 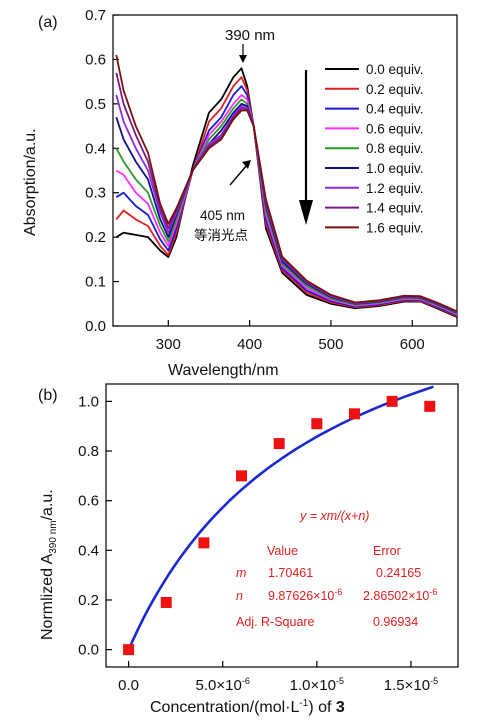 What do you see at coordinates (282, 551) in the screenshot?
I see `fit-col-value: Value` at bounding box center [282, 551].